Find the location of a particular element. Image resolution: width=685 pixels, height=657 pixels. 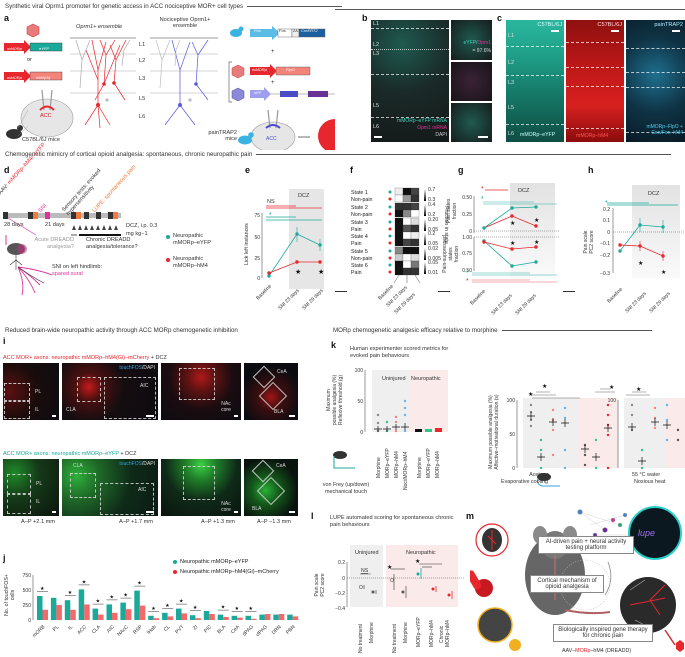

panel-d-timeline is located at coordinates (86, 254).